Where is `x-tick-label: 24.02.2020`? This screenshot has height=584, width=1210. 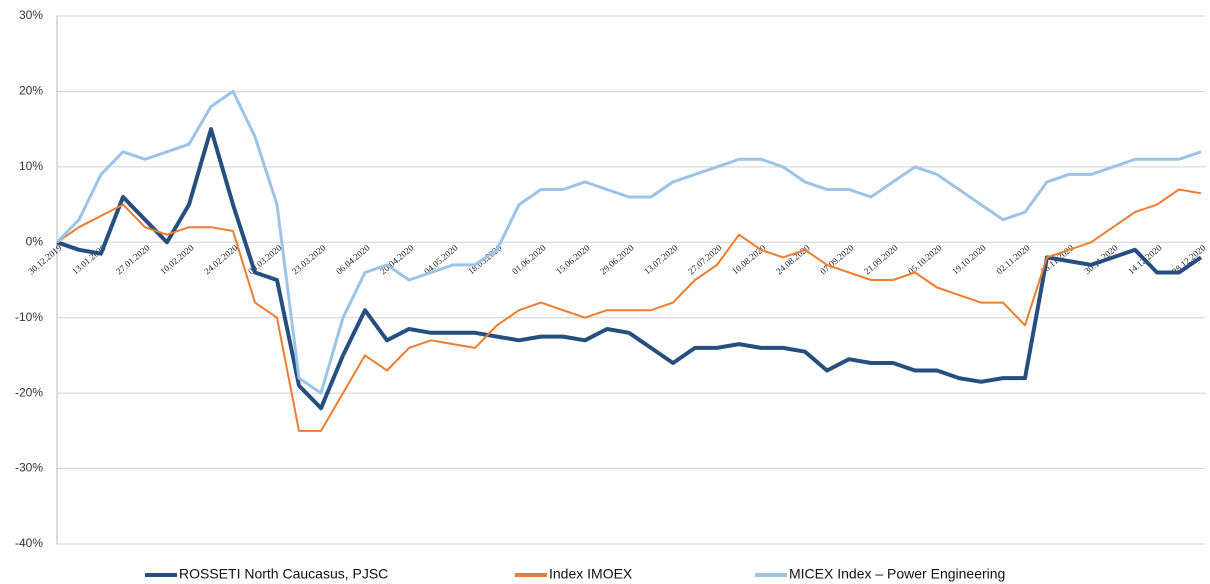 x-tick-label: 24.02.2020 is located at coordinates (221, 259).